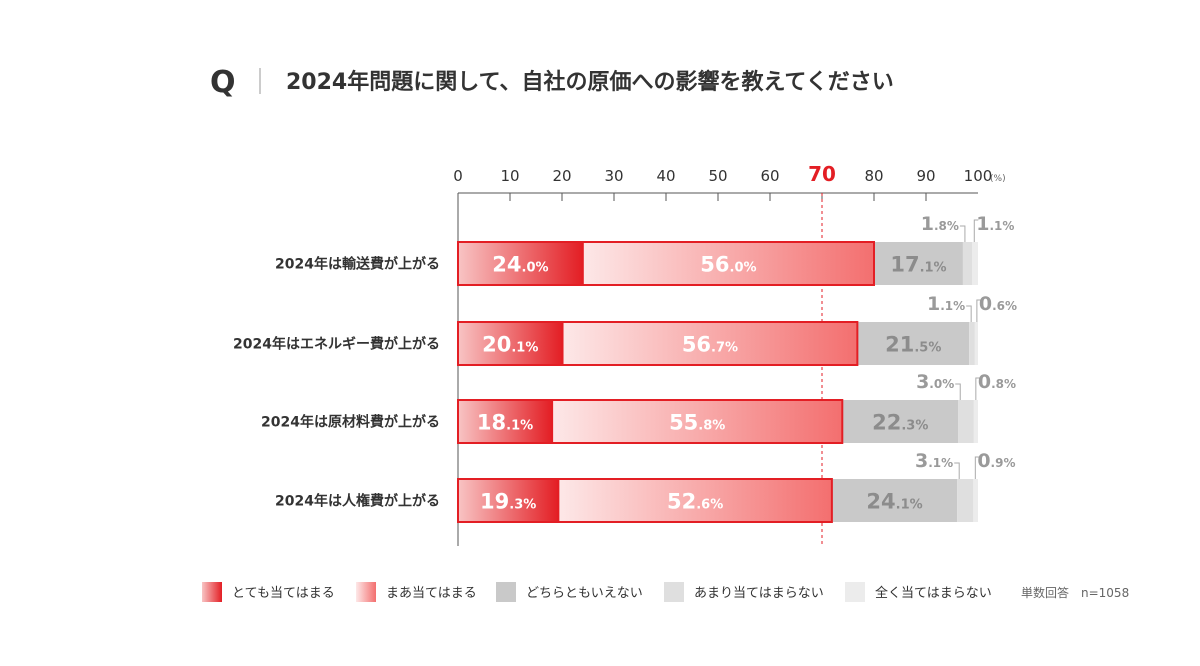  Describe the element at coordinates (822, 174) in the screenshot. I see `x-tick-label: 70` at that location.